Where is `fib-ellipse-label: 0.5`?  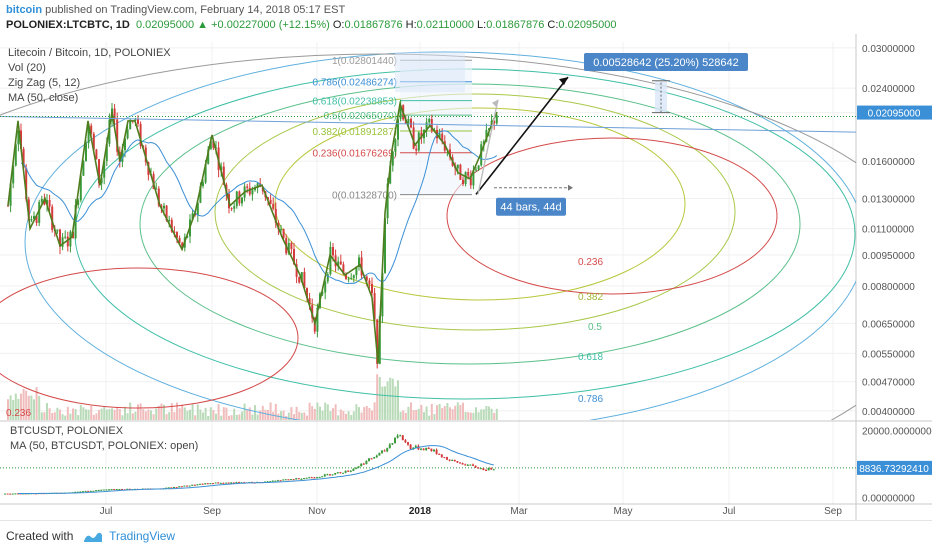 fib-ellipse-label: 0.5 is located at coordinates (595, 327).